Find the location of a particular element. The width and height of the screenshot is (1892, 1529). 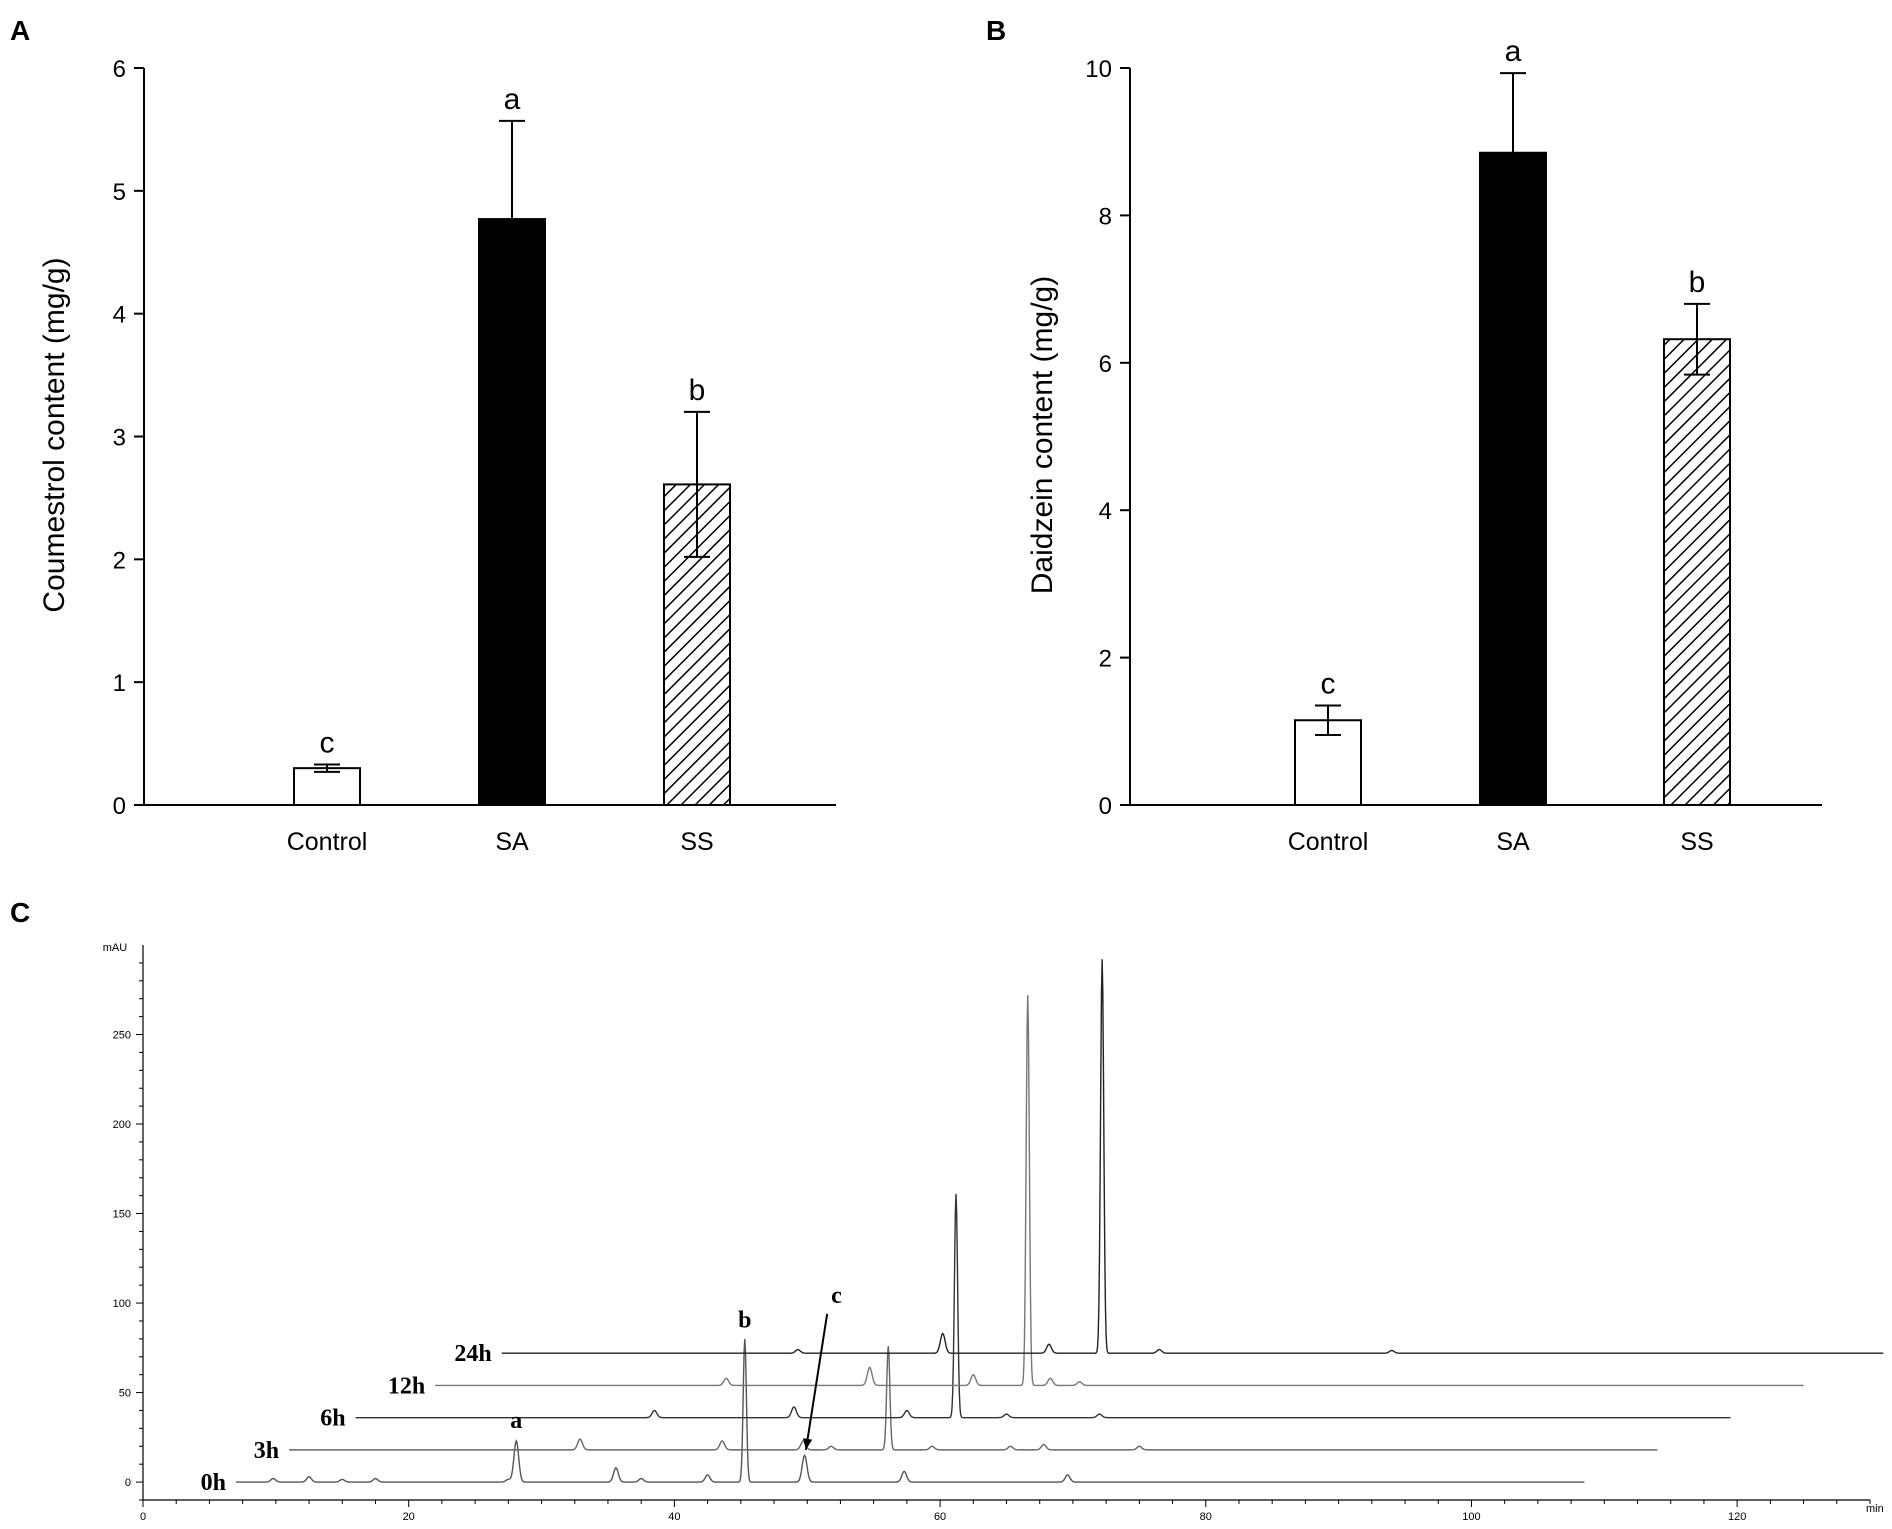

x-axis-b: Control SA SS is located at coordinates (1476, 830).